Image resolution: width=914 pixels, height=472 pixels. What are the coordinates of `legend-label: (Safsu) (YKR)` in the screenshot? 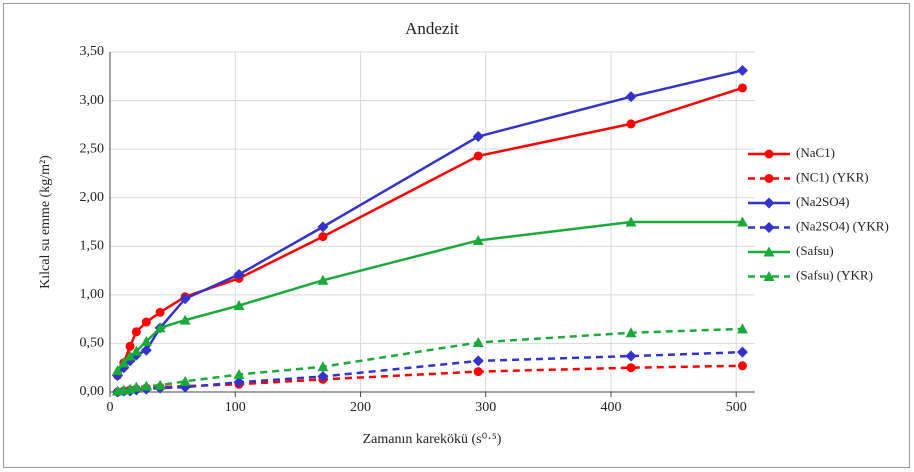 It's located at (834, 274).